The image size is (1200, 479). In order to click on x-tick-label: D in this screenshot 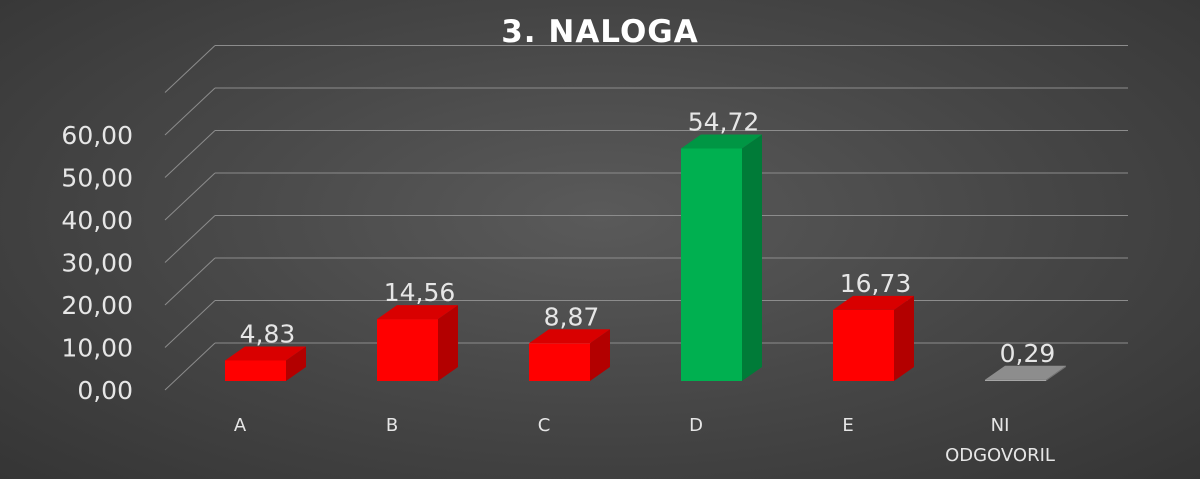, I will do `click(696, 425)`.